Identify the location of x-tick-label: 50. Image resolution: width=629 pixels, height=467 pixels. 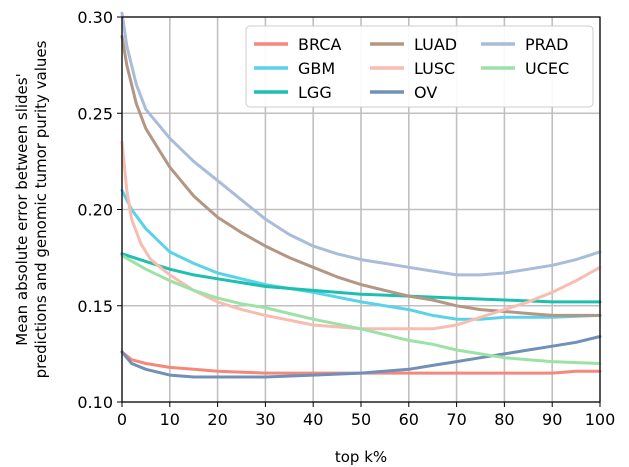
(361, 419).